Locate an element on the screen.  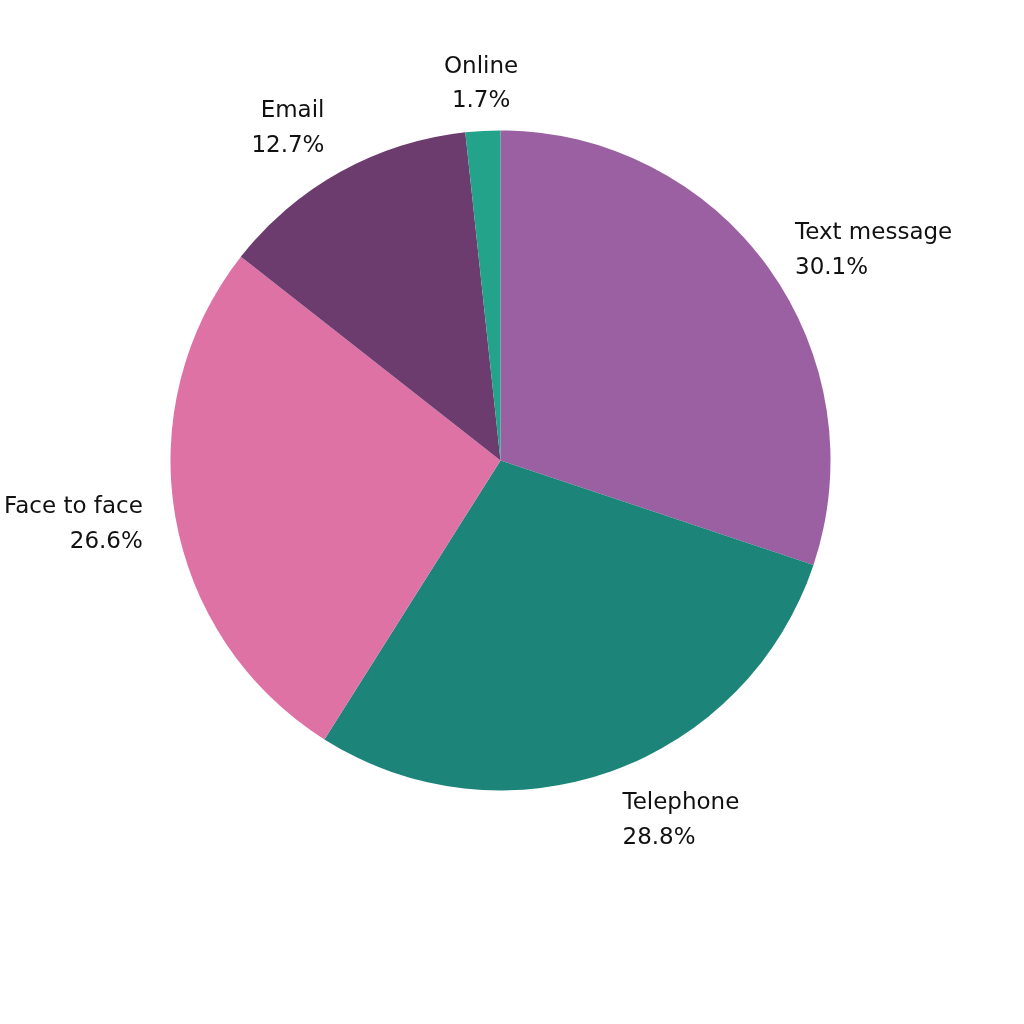
data-label: 26.6% is located at coordinates (106, 539).